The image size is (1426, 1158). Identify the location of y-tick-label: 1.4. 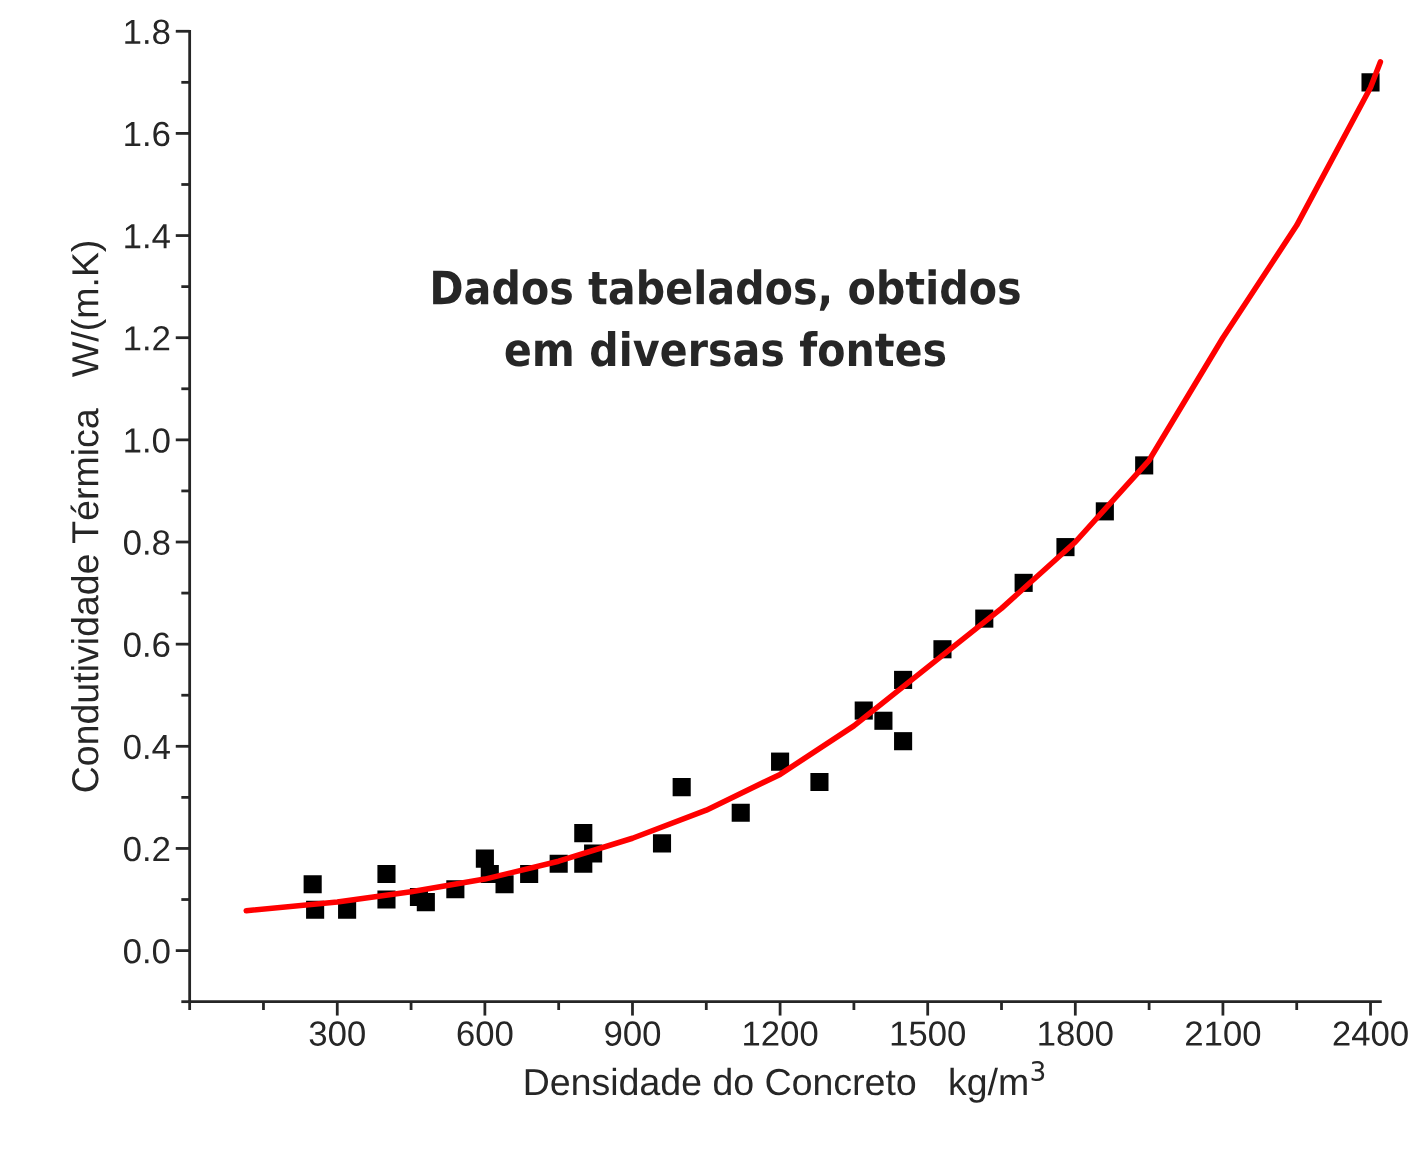
(147, 236).